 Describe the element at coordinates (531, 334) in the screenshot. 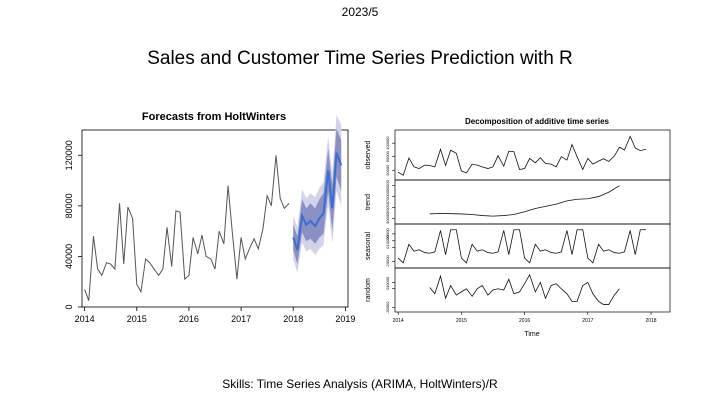

I see `x-axis-label: Time` at that location.